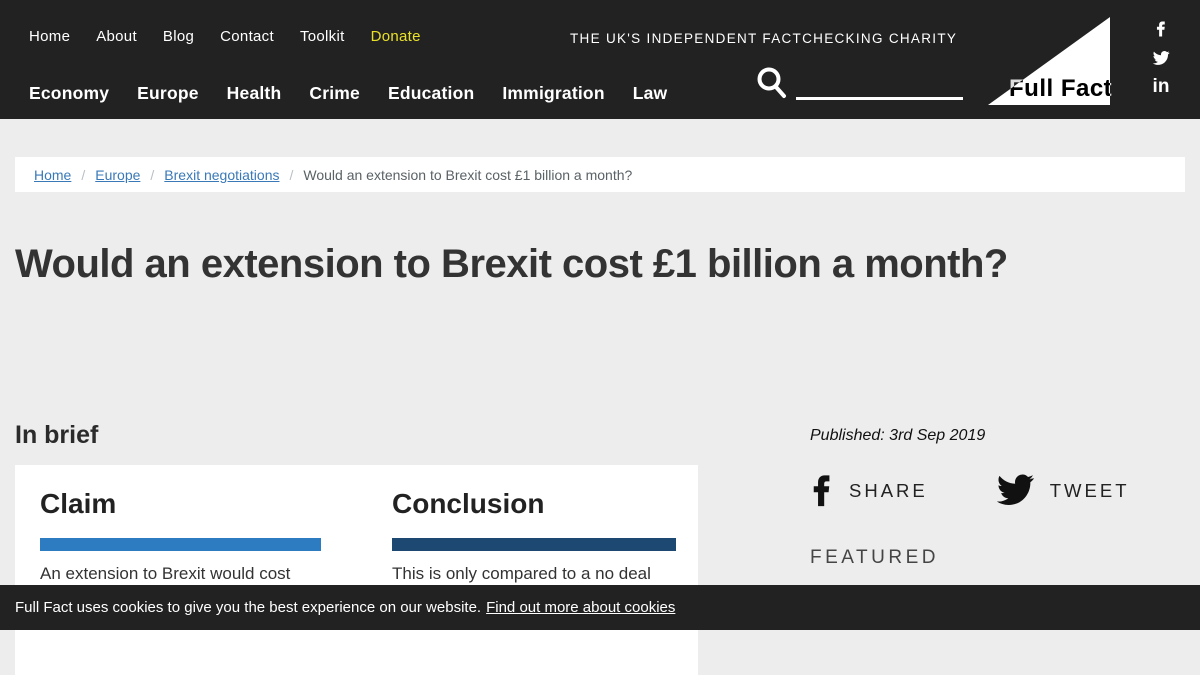 The image size is (1200, 675). I want to click on nav-blog: Blog, so click(178, 36).